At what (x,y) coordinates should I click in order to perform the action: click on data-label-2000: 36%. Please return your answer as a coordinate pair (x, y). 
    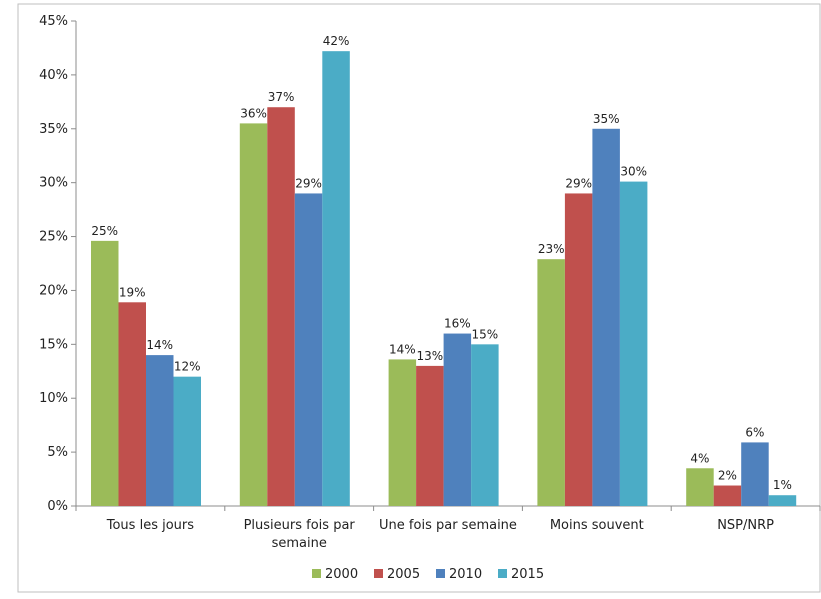
    Looking at the image, I should click on (253, 113).